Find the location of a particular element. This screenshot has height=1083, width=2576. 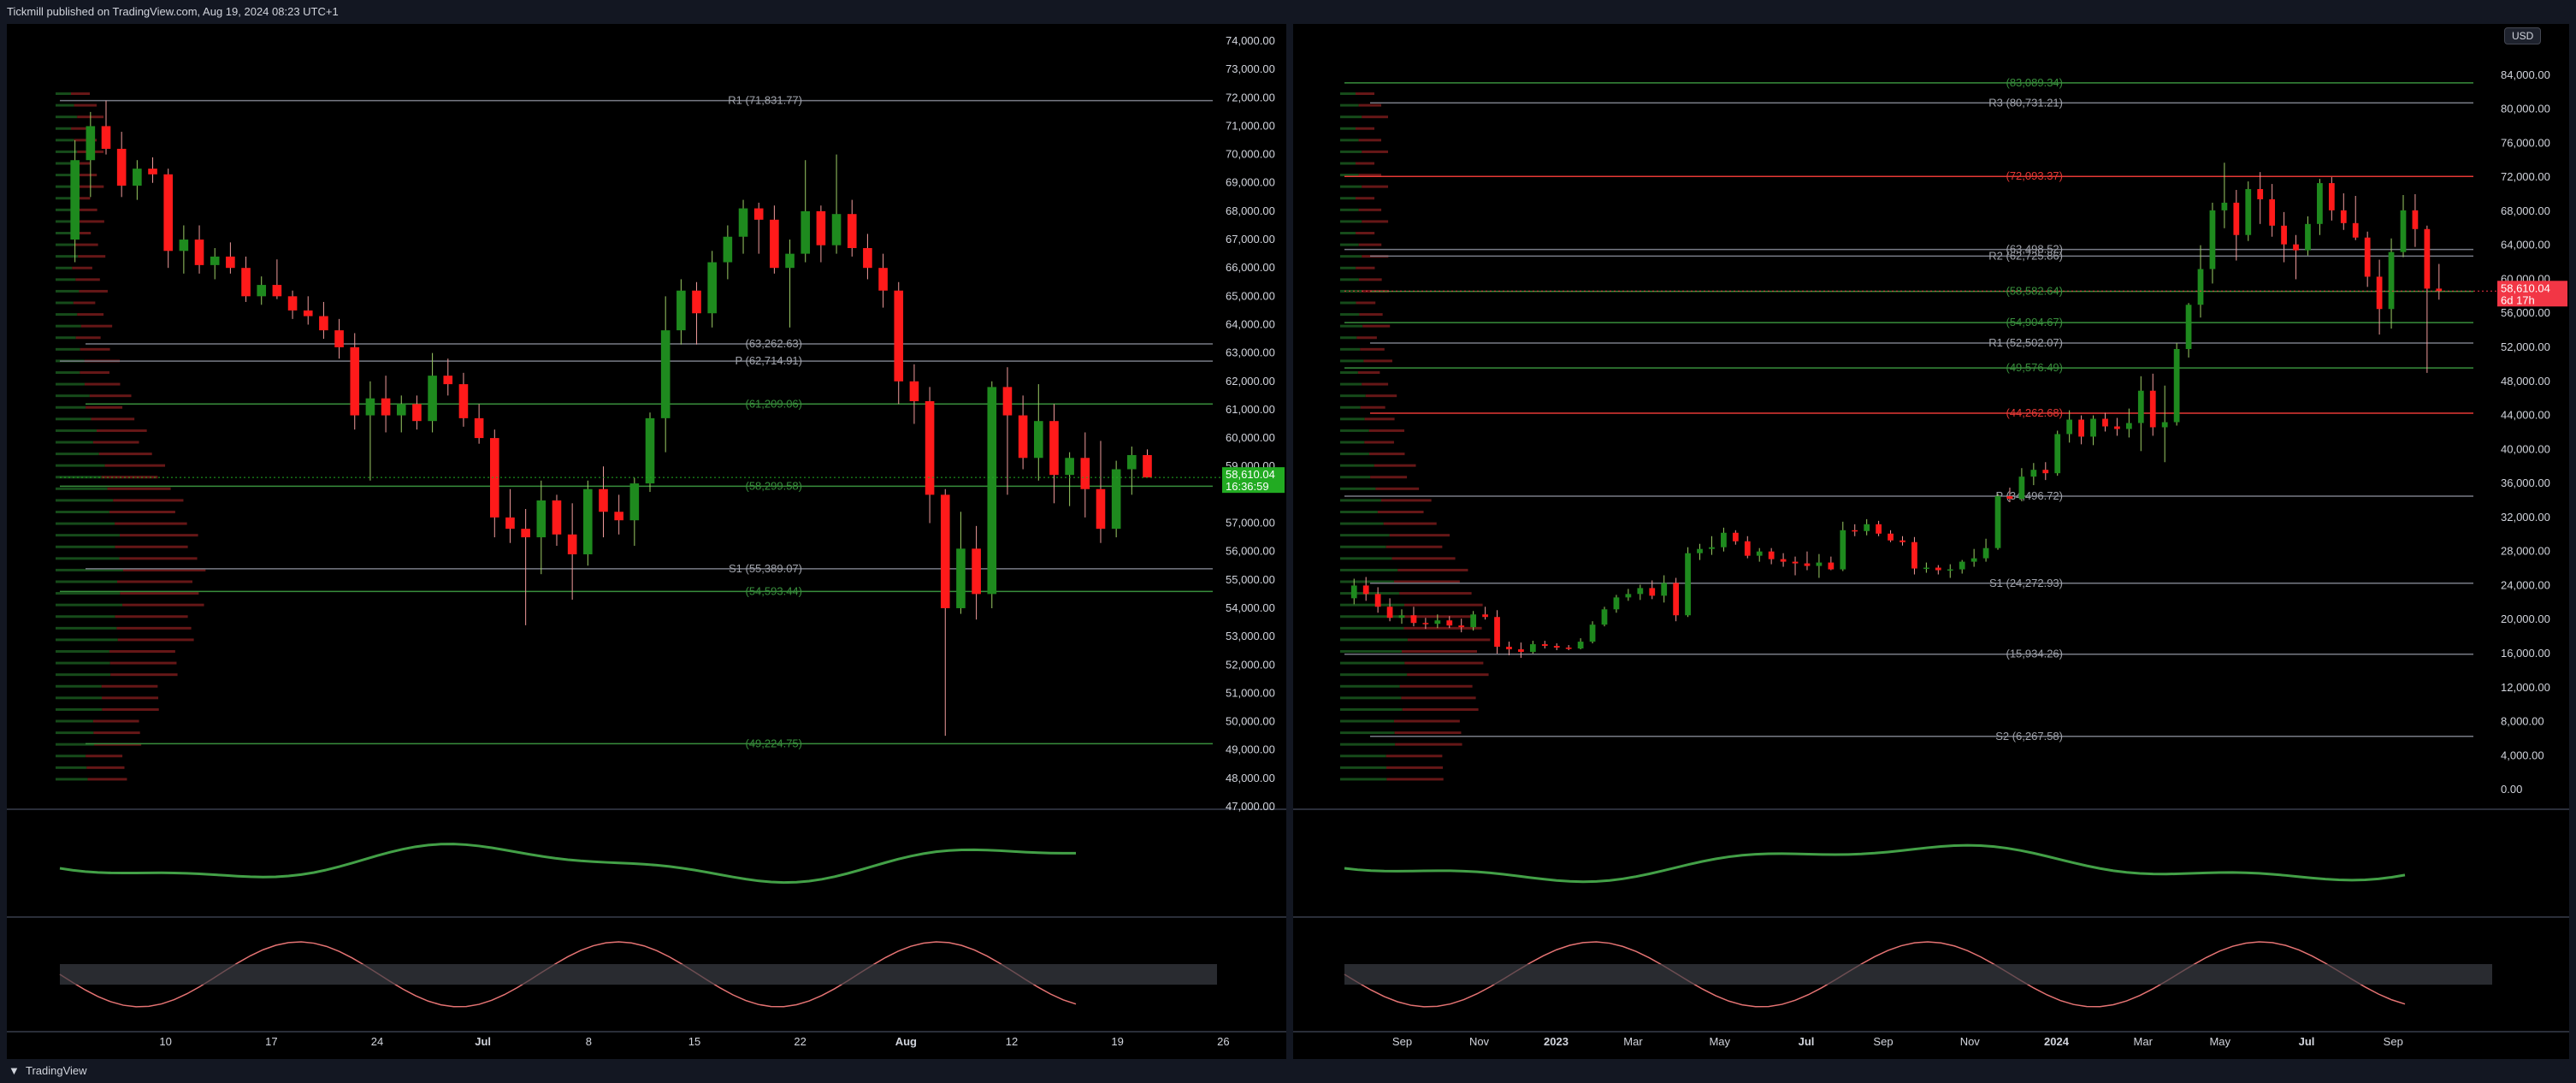

footer: ▼ TradingView is located at coordinates (1288, 1071).